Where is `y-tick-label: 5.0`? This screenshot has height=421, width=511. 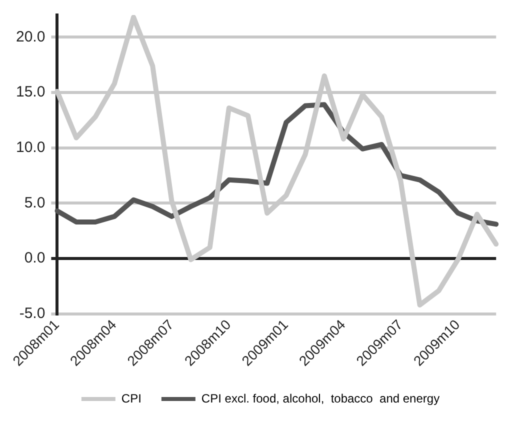 y-tick-label: 5.0 is located at coordinates (35, 203).